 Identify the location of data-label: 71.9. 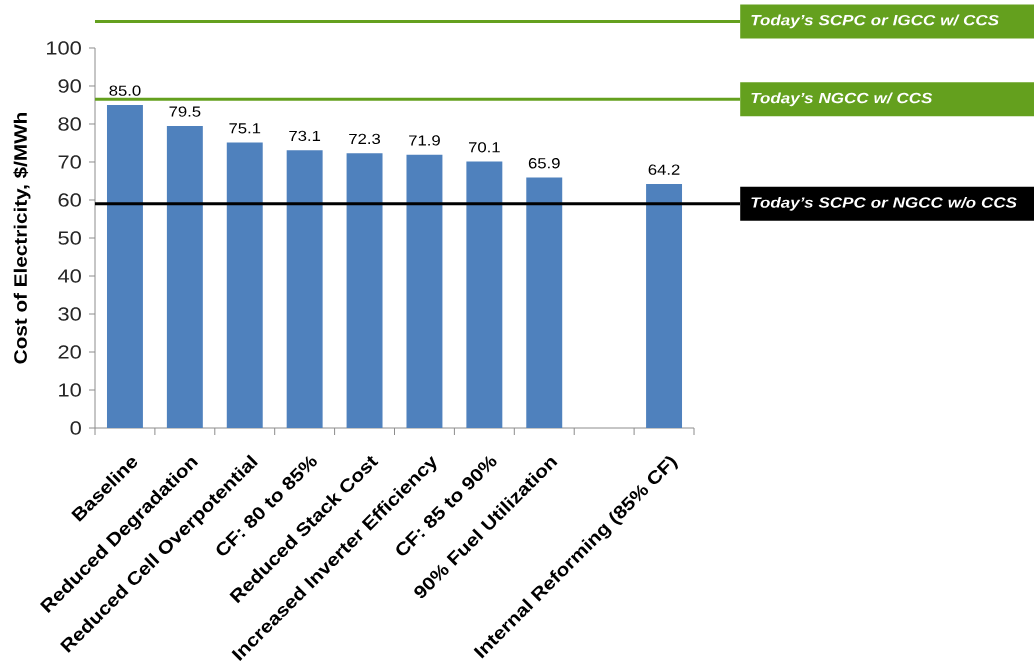
(424, 140).